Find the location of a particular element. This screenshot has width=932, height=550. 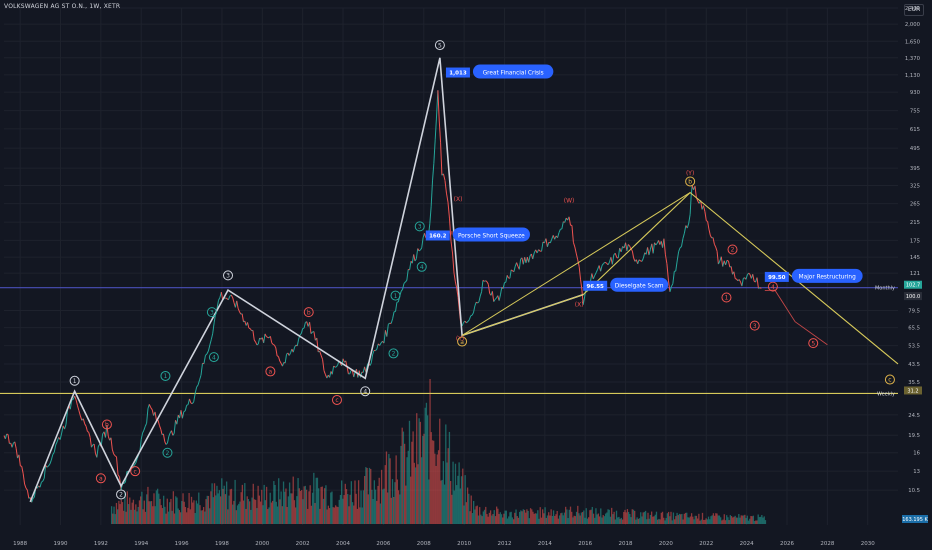

wave-label-text: 4 is located at coordinates (422, 267).